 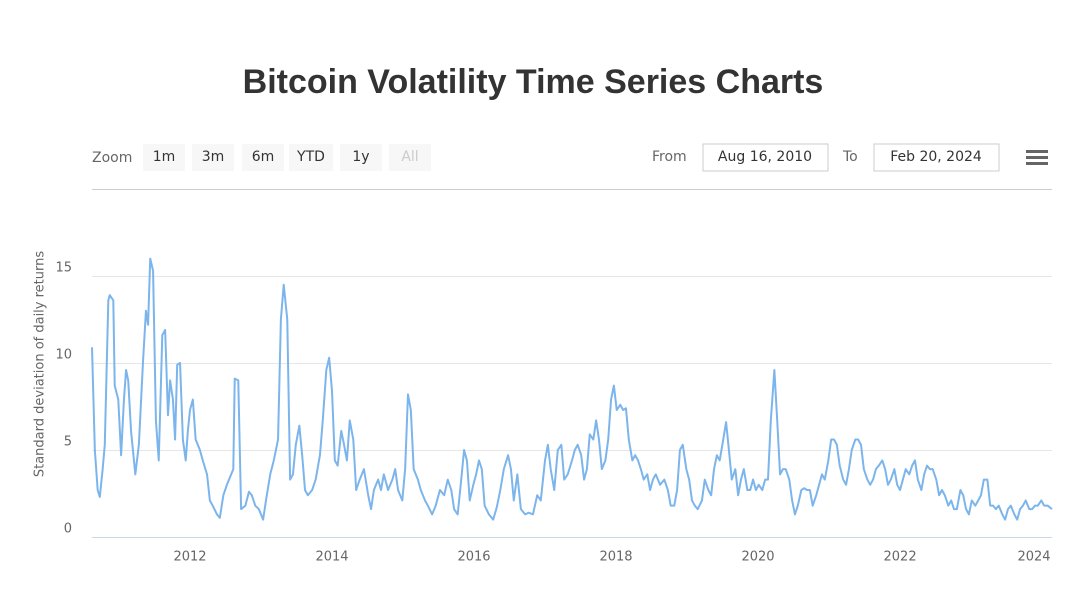 I want to click on x-tick-label: 2014, so click(x=331, y=557).